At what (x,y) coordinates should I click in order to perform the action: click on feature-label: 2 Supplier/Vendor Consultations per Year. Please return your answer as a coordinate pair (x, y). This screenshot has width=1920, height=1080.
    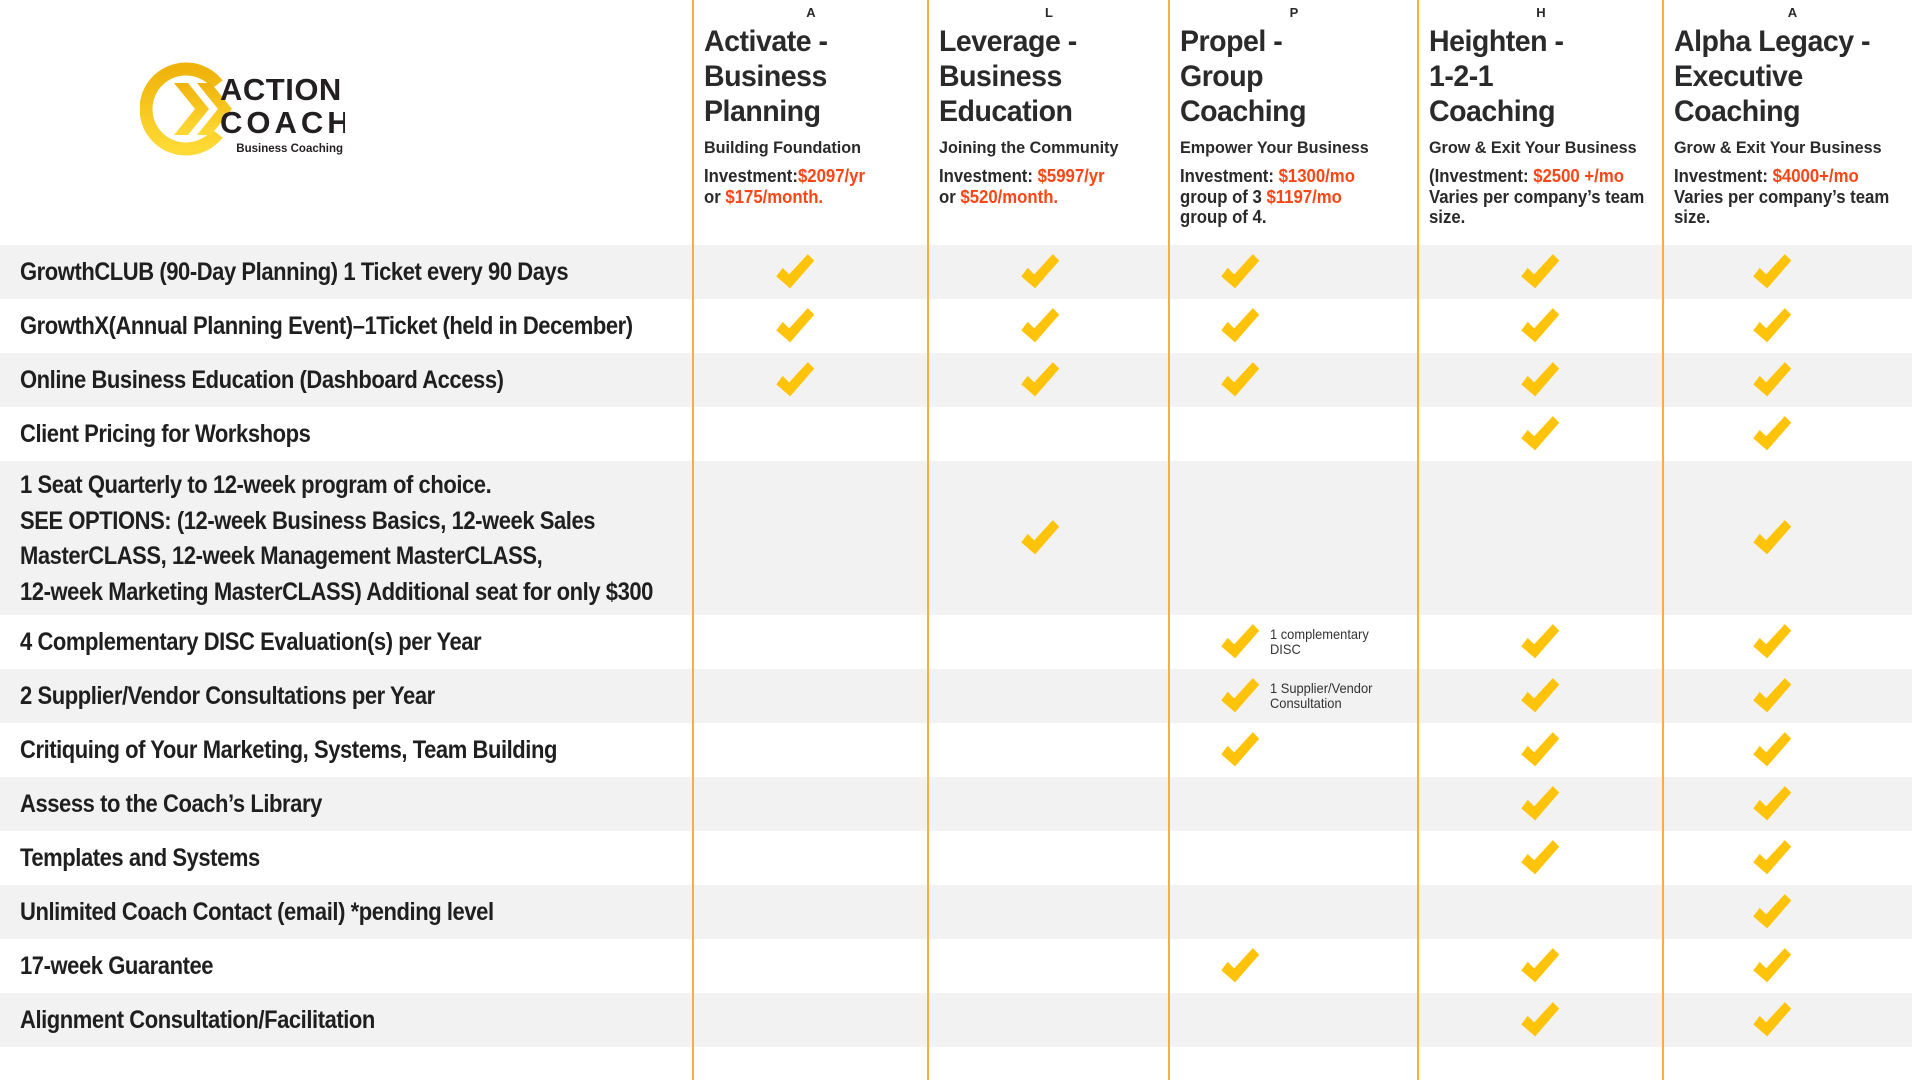
    Looking at the image, I should click on (227, 696).